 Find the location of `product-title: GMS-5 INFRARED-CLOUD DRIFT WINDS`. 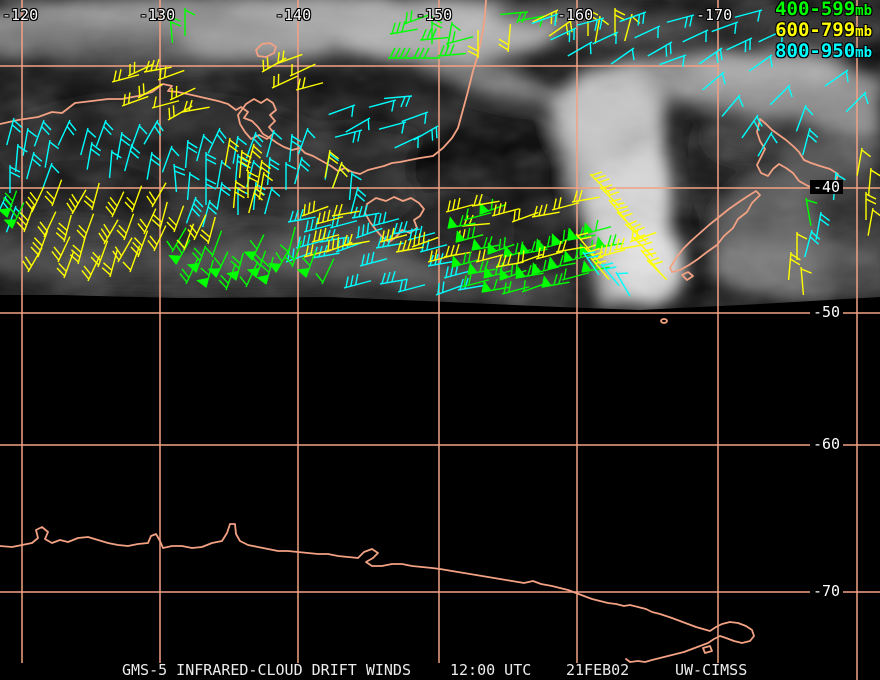

product-title: GMS-5 INFRARED-CLOUD DRIFT WINDS is located at coordinates (266, 670).